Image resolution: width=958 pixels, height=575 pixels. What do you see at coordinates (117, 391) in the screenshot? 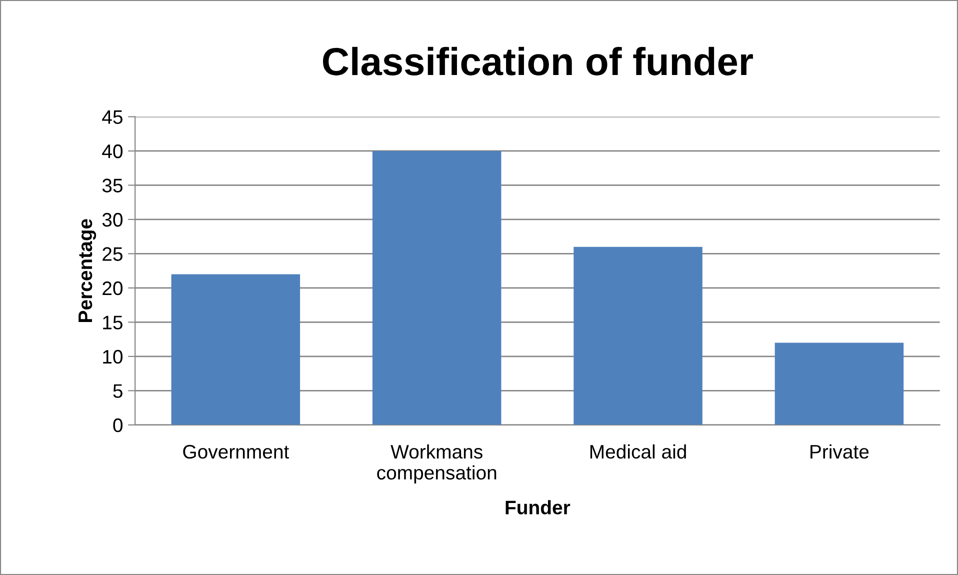
I see `y-tick-label: 5` at bounding box center [117, 391].